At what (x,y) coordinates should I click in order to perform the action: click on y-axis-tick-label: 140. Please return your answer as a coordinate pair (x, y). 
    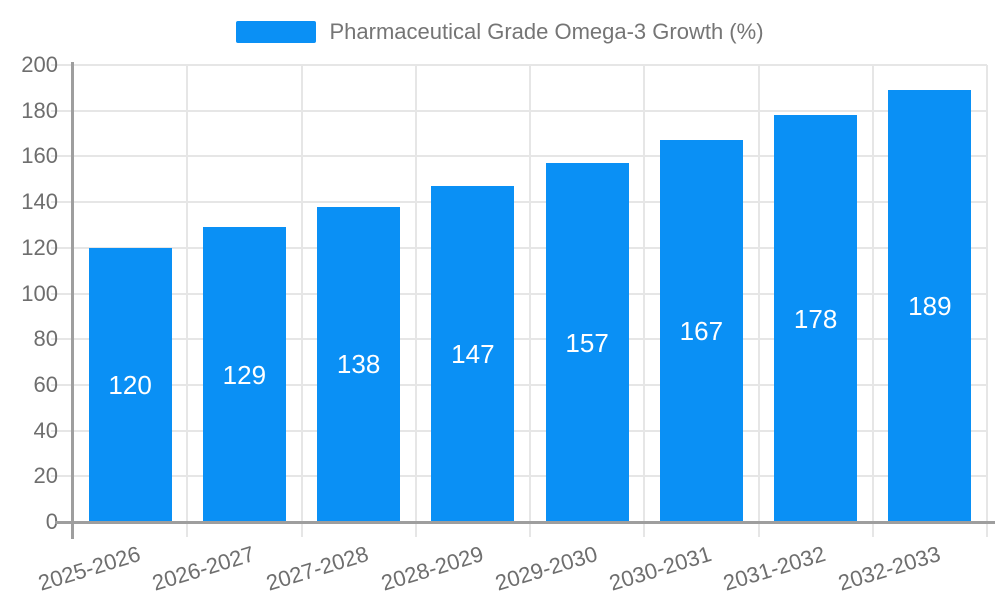
    Looking at the image, I should click on (39, 202).